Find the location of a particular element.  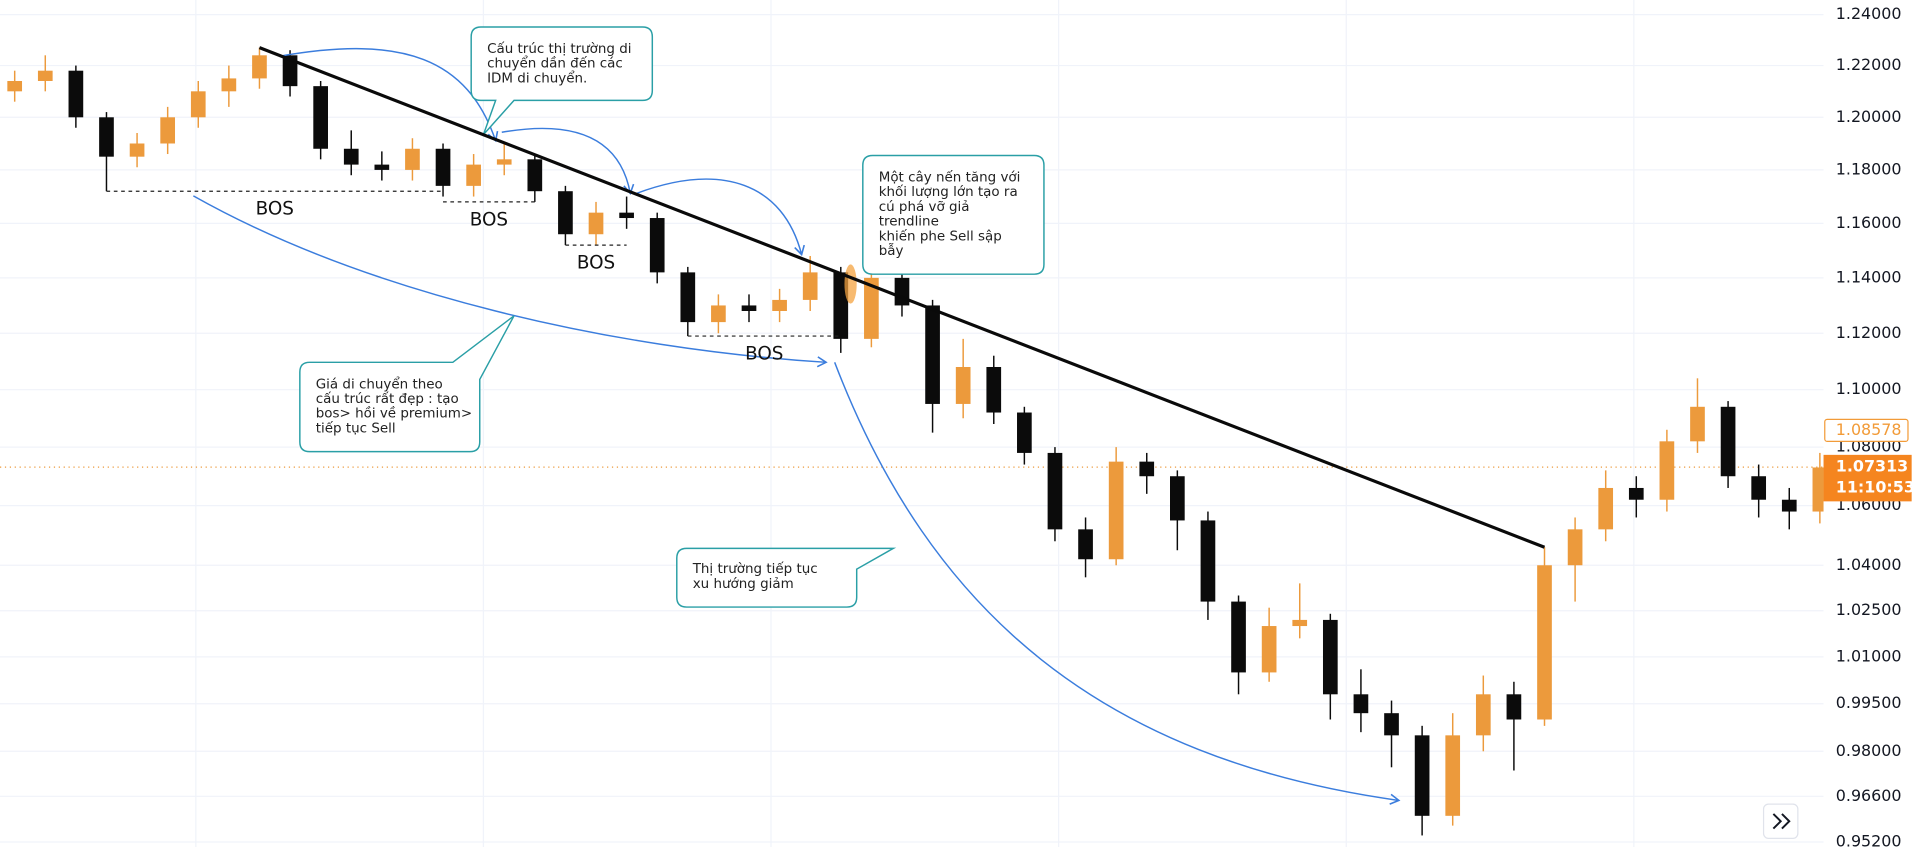

callout-text: Thị trường tiếp tục is located at coordinates (755, 568).